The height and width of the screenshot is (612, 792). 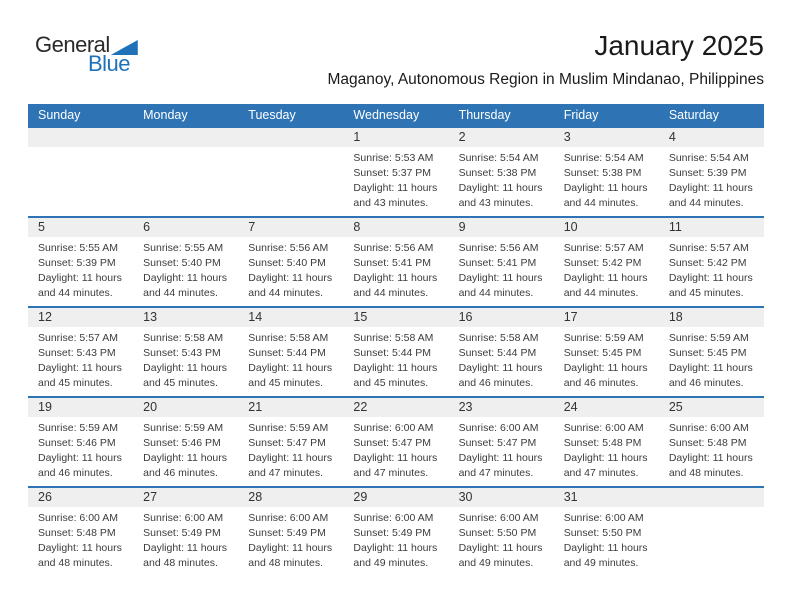 I want to click on sunset-text: Sunset: 5:41 PM, so click(x=392, y=263).